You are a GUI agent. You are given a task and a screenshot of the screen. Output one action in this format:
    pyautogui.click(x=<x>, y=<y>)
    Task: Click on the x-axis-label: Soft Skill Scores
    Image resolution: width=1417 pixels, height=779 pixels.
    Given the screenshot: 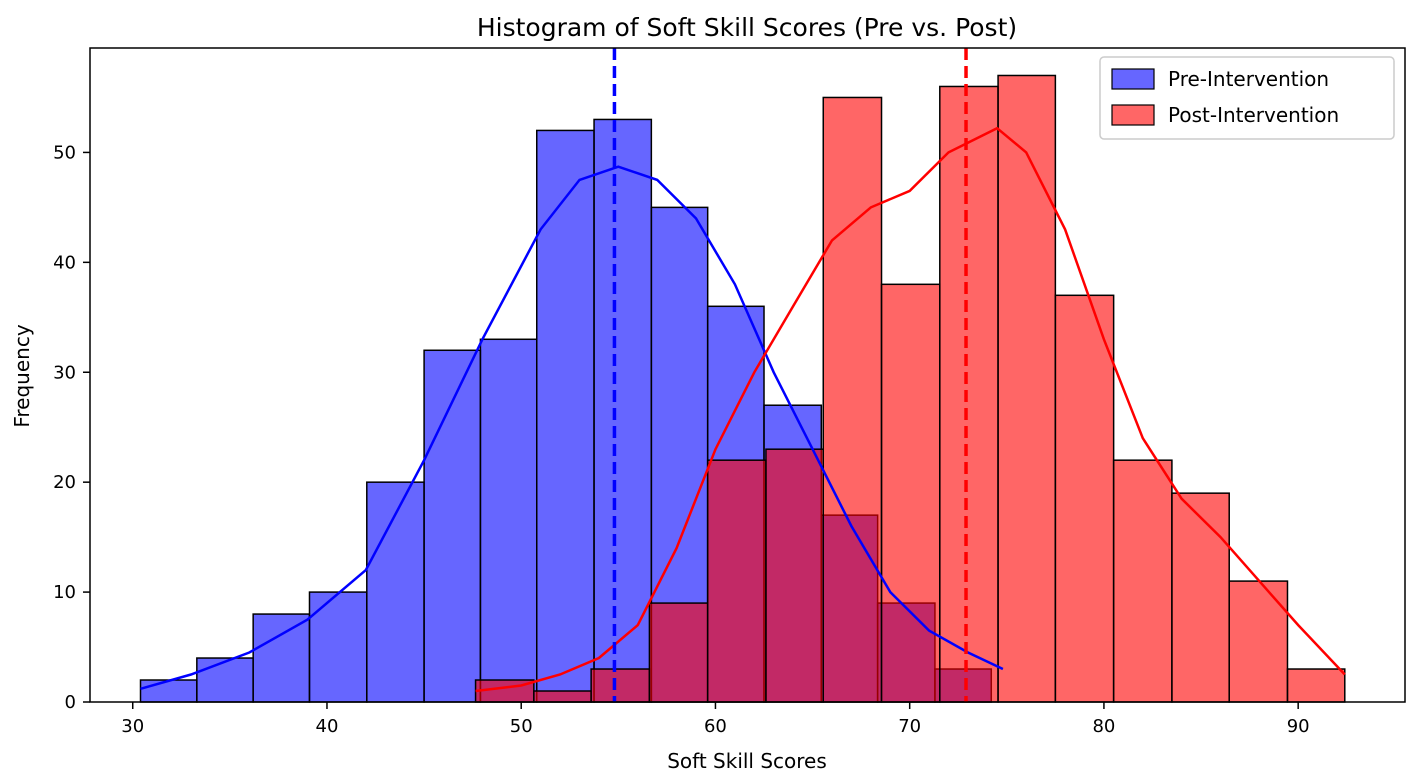 What is the action you would take?
    pyautogui.click(x=747, y=761)
    